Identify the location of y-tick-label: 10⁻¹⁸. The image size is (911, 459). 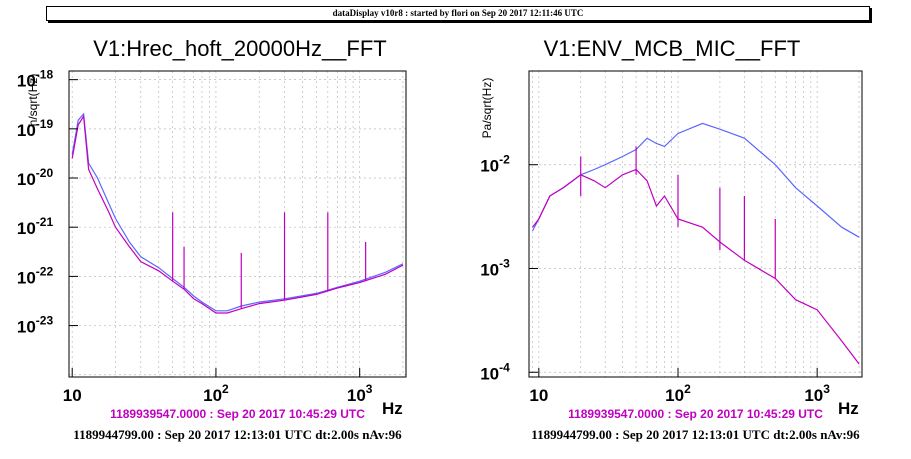
(35, 79).